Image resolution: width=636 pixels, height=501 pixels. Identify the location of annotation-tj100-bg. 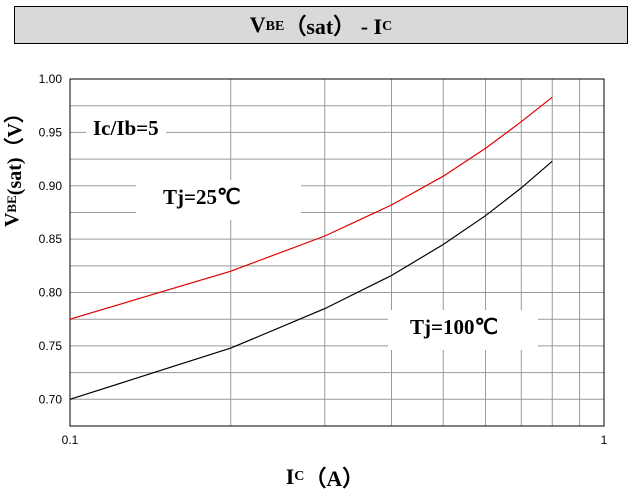
(463, 330).